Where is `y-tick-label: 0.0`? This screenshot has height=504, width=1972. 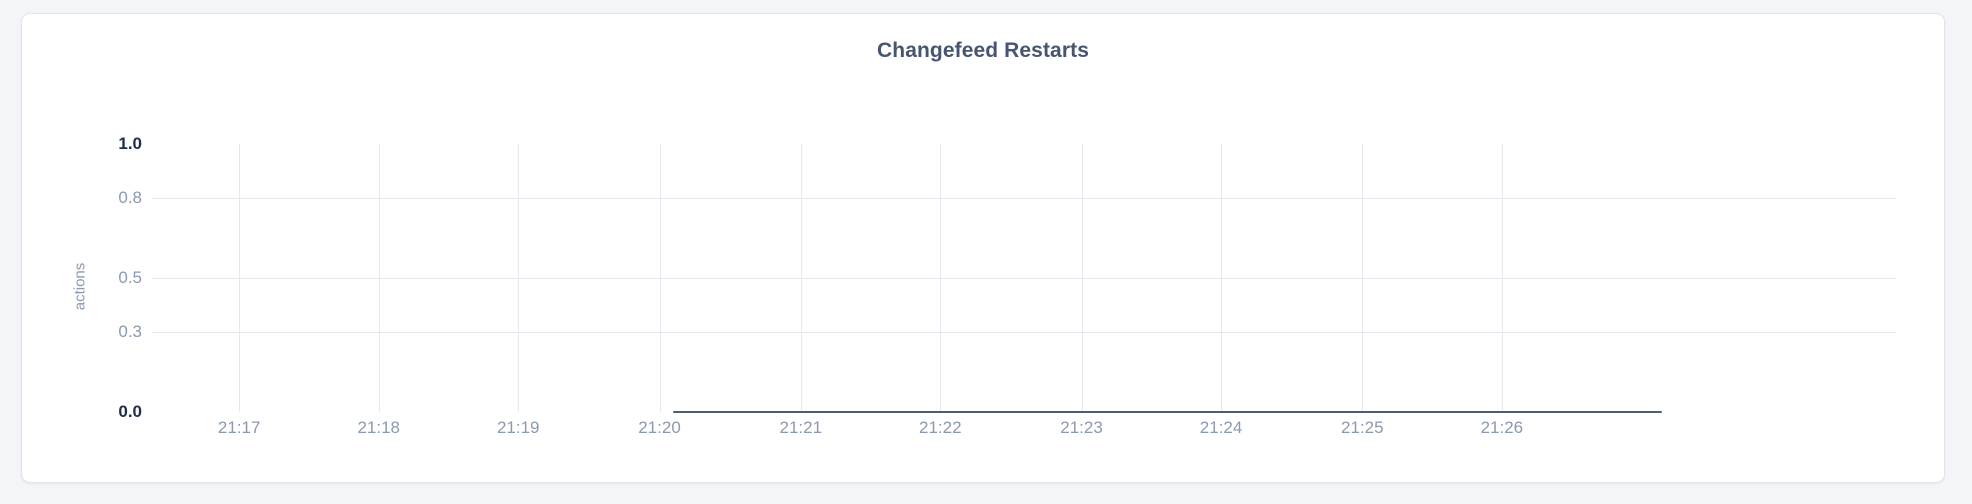 y-tick-label: 0.0 is located at coordinates (130, 411).